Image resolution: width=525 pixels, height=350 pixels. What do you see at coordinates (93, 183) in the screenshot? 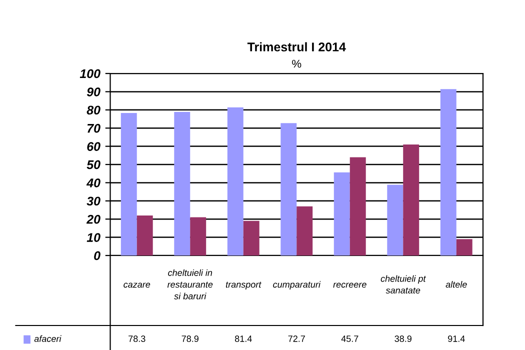
I see `y-tick-label: 40` at bounding box center [93, 183].